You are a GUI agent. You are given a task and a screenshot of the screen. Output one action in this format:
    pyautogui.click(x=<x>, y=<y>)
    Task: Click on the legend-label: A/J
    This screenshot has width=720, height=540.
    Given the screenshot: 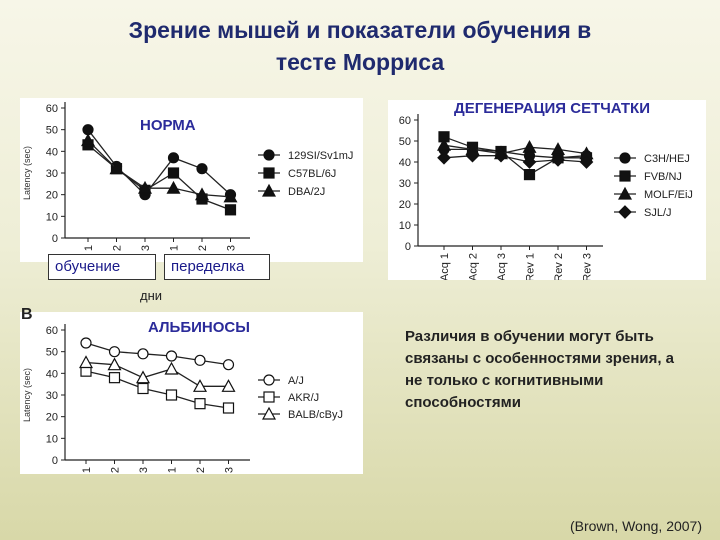 What is the action you would take?
    pyautogui.click(x=296, y=381)
    